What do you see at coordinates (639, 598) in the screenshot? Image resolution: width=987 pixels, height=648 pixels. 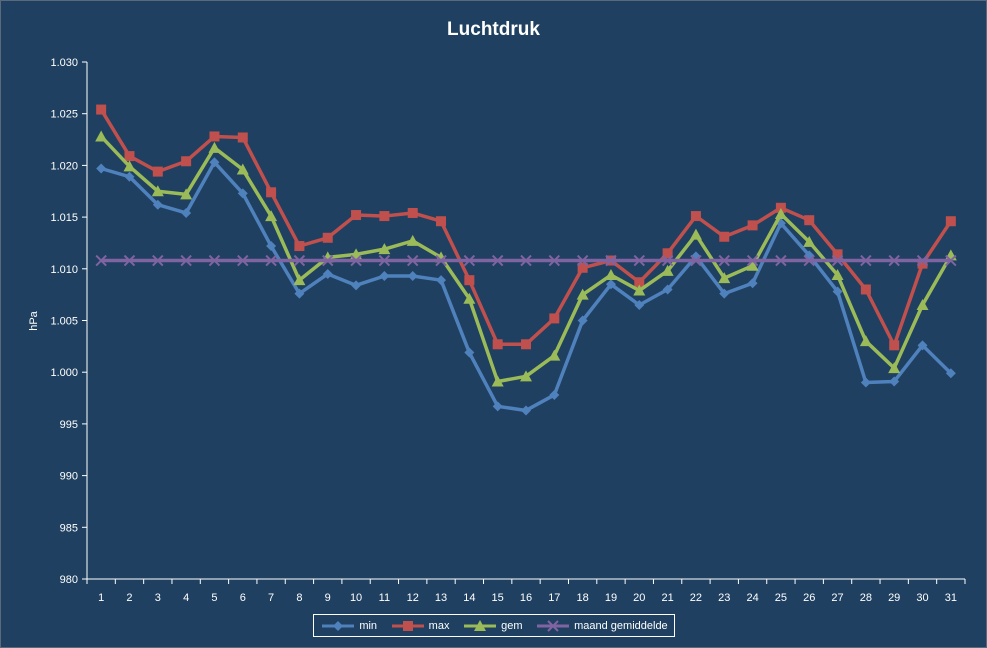 I see `x-tick-label: 20` at bounding box center [639, 598].